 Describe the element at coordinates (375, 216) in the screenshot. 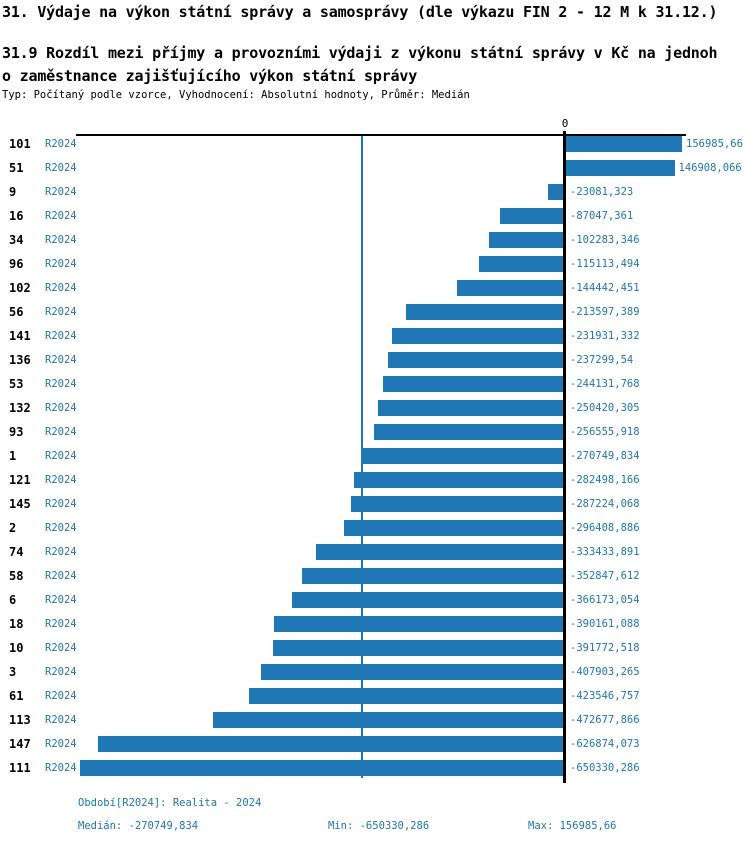

I see `chart-row: 16 R2024 -87047,361` at that location.